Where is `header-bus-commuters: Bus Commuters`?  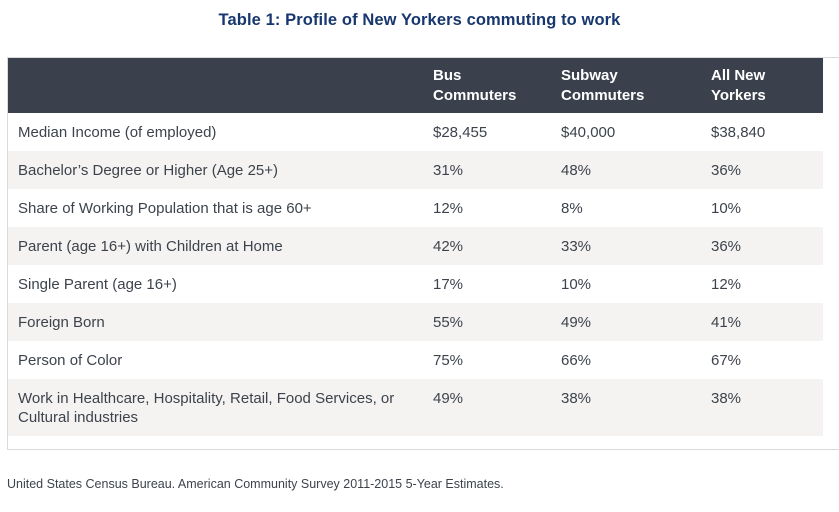
header-bus-commuters: Bus Commuters is located at coordinates (487, 85).